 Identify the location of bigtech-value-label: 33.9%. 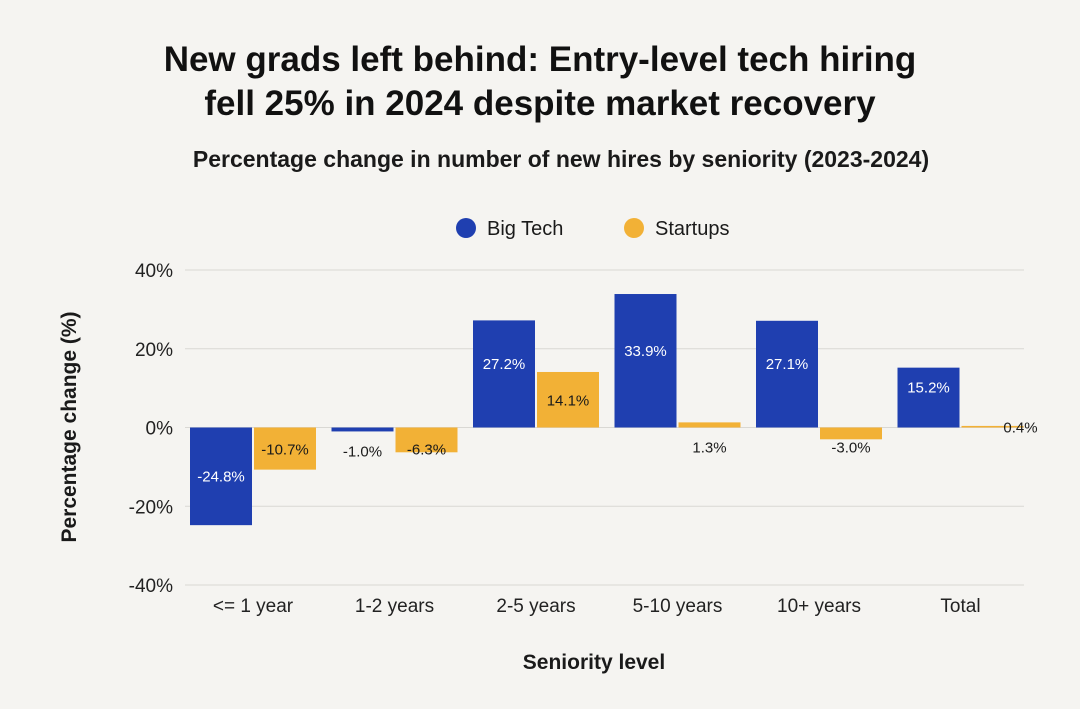
(645, 351).